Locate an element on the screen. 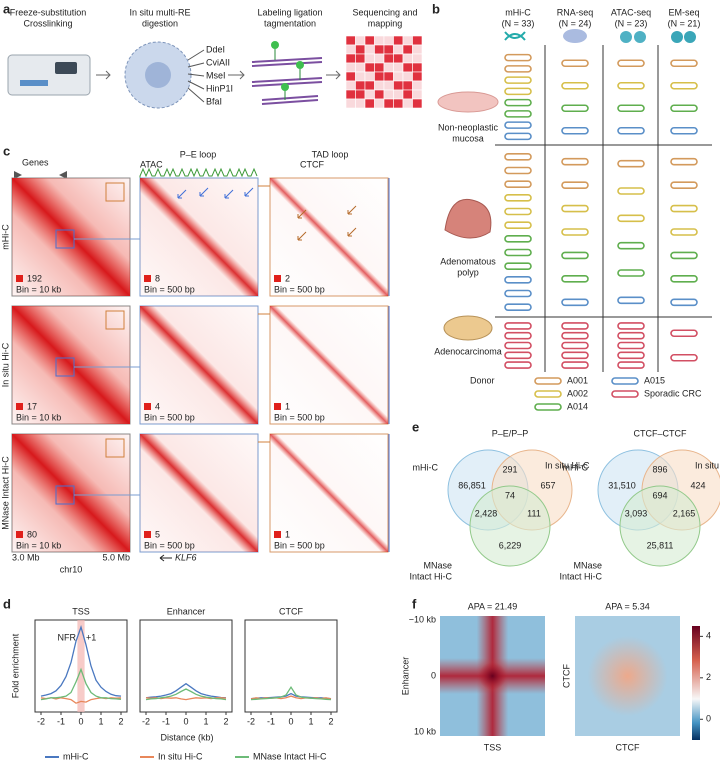 This screenshot has height=766, width=720. step-label: Crosslinking is located at coordinates (47, 23).